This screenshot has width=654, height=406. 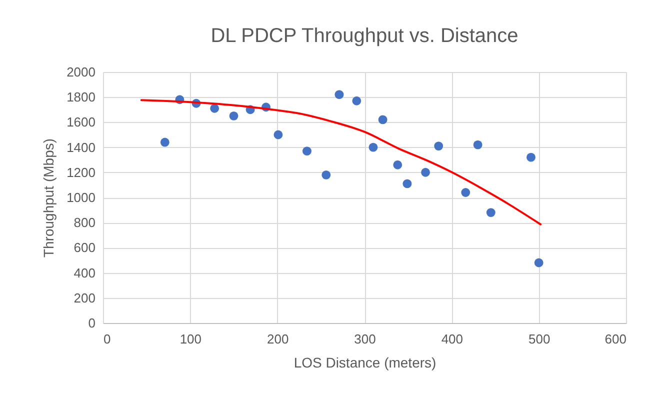 What do you see at coordinates (539, 339) in the screenshot?
I see `x-tick-label: 500` at bounding box center [539, 339].